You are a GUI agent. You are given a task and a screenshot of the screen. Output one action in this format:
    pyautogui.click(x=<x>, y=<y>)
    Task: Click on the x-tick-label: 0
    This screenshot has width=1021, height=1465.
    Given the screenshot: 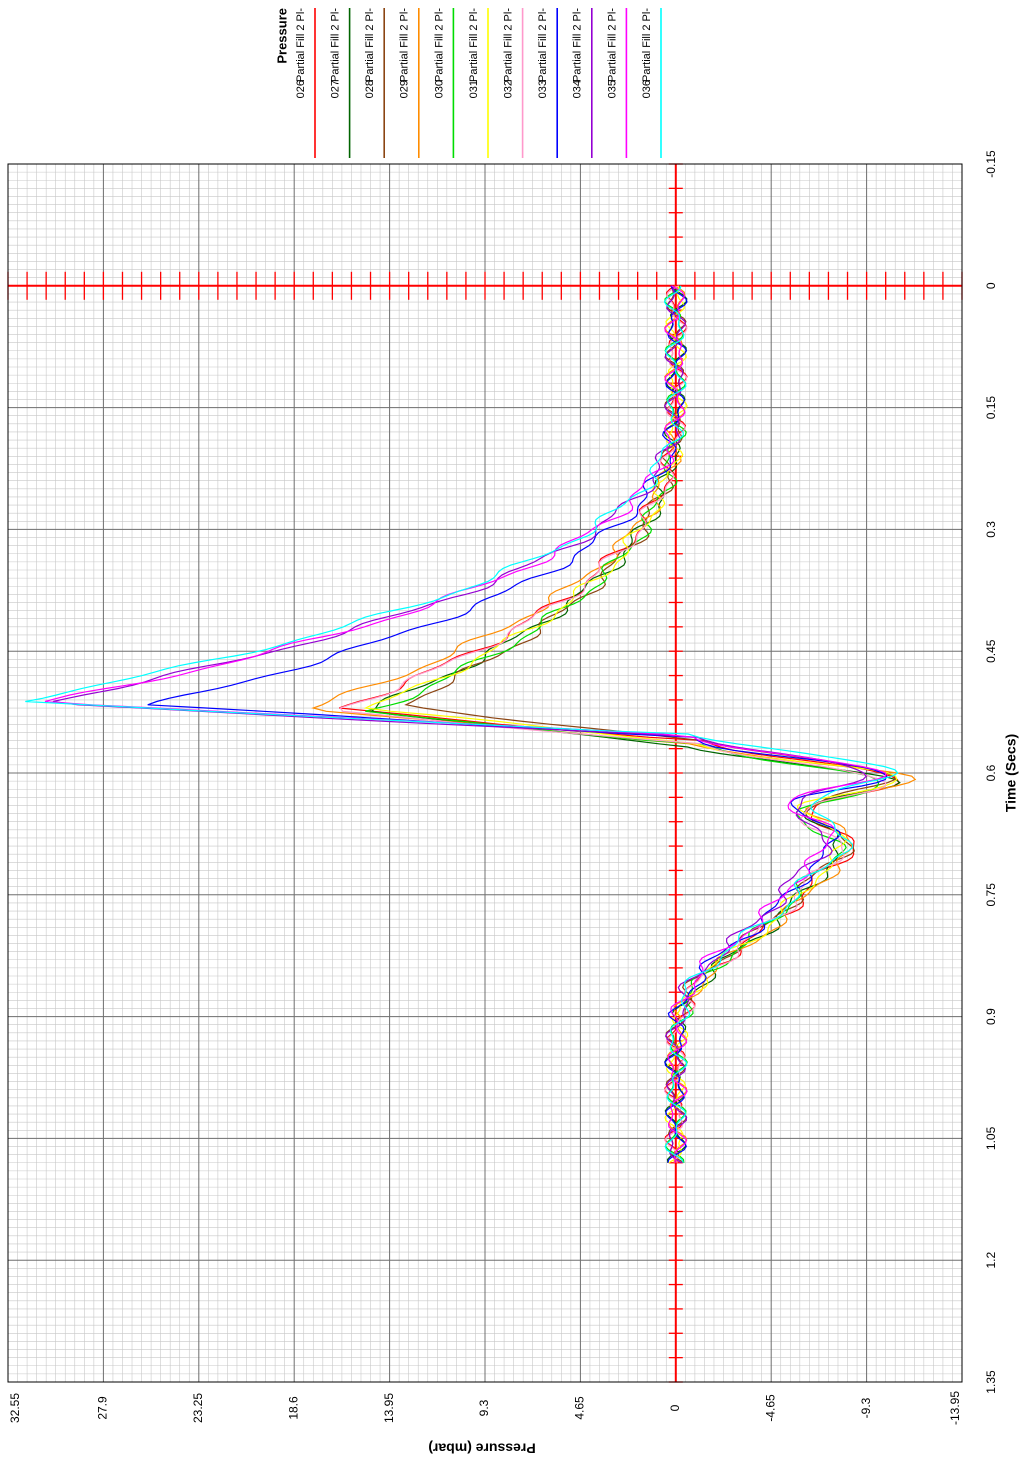 What is the action you would take?
    pyautogui.click(x=991, y=285)
    